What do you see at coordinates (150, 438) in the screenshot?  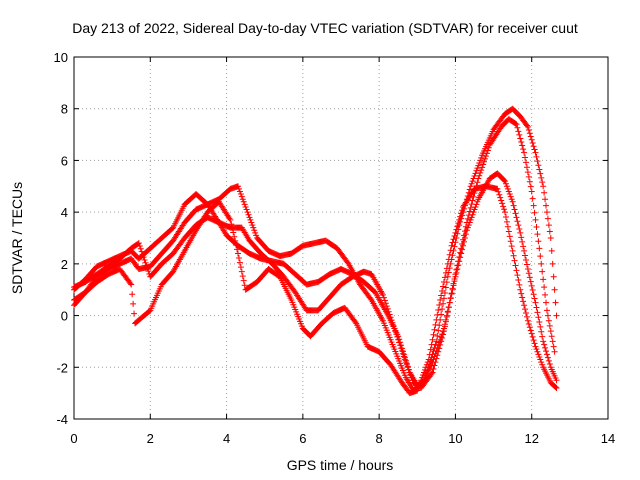 I see `x-tick-label: 2` at bounding box center [150, 438].